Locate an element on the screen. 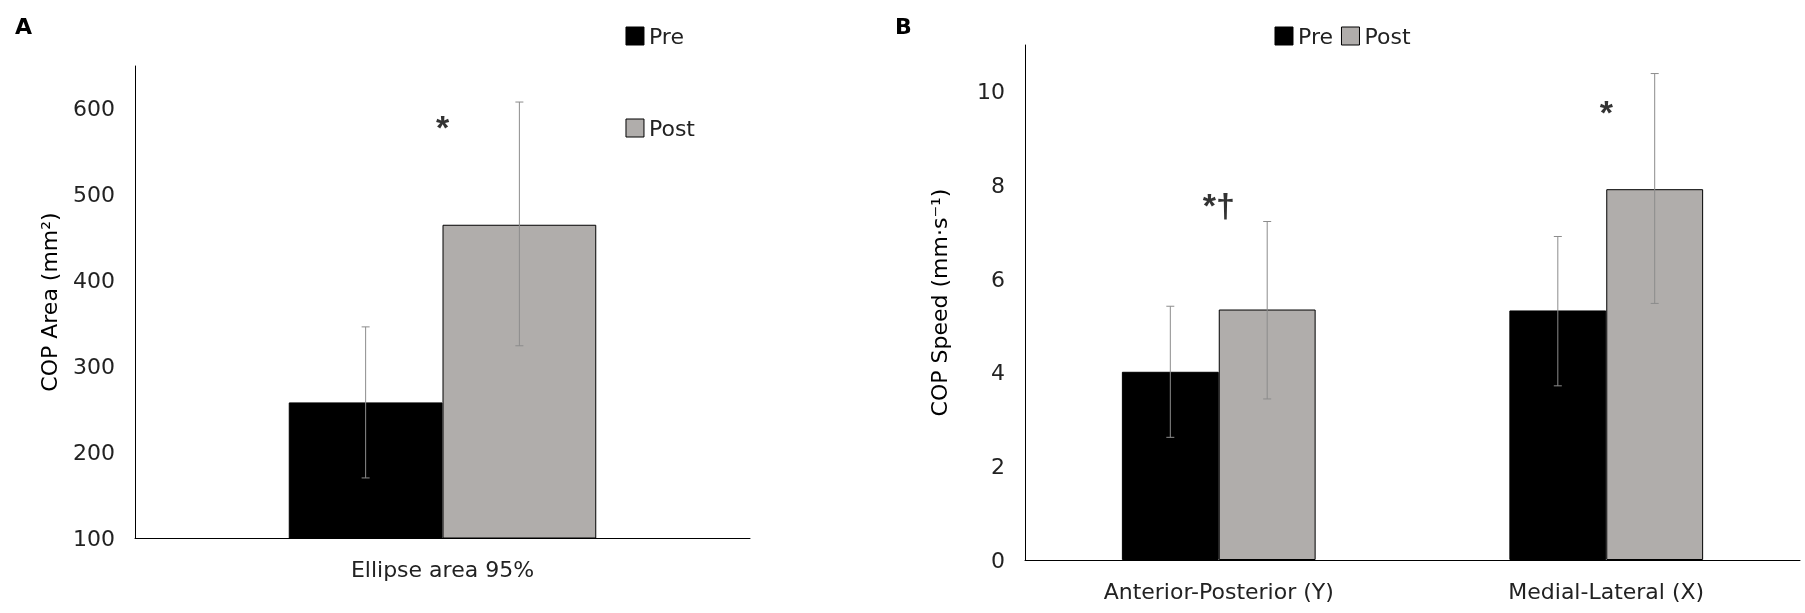  y-tick-label: 400 is located at coordinates (94, 281).